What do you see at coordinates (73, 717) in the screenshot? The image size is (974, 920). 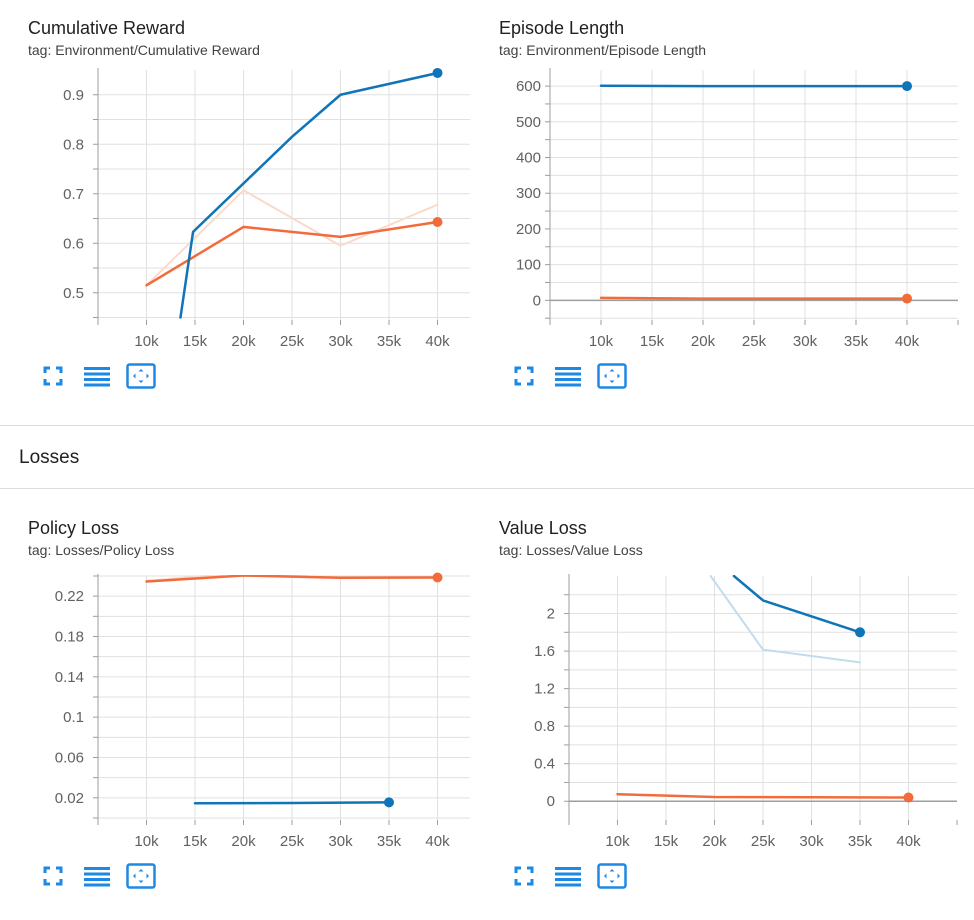 I see `y-tick-label: 0.1` at bounding box center [73, 717].